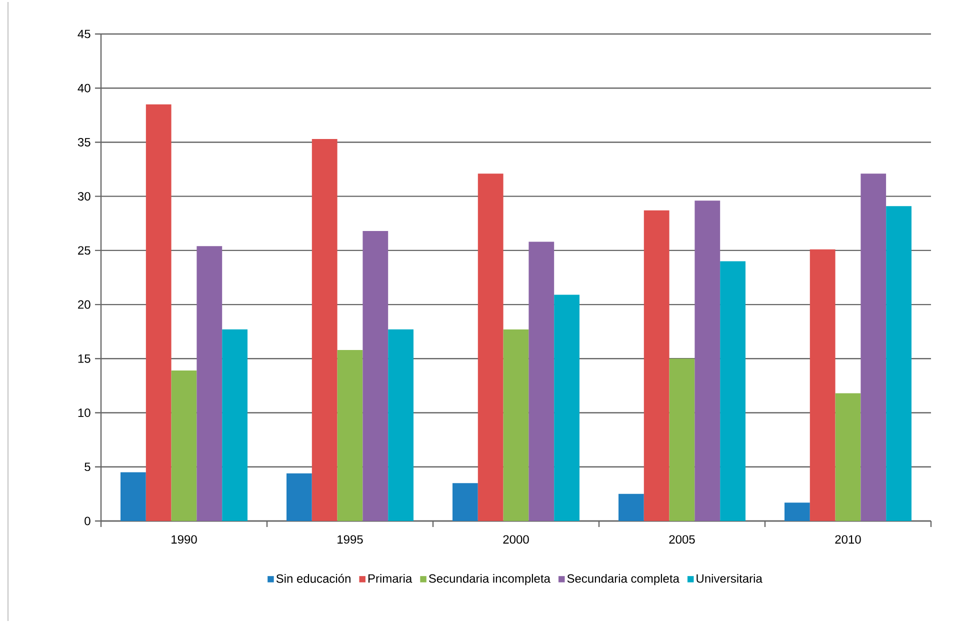  What do you see at coordinates (350, 539) in the screenshot?
I see `x-tick-label: 1995` at bounding box center [350, 539].